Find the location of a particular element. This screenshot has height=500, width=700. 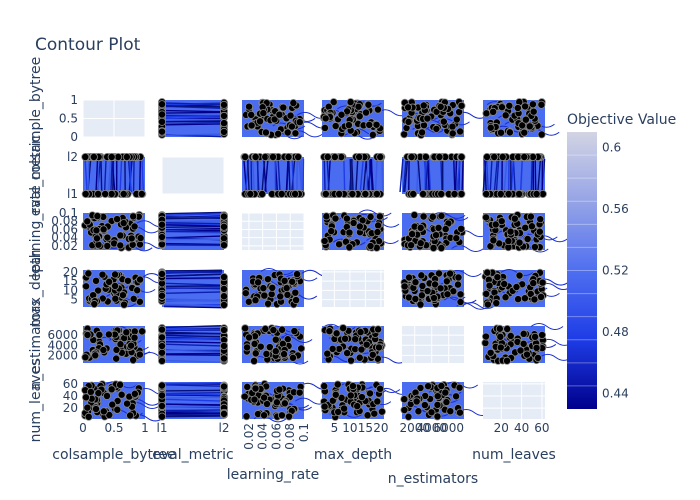

subplot-colsample_bytree-vs-max_depth is located at coordinates (365, 119).